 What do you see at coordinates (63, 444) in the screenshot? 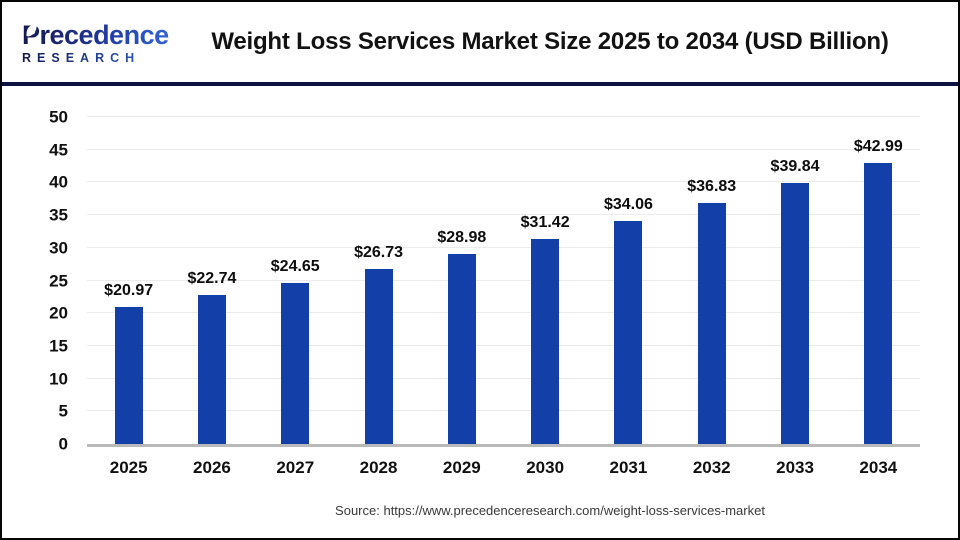
I see `y-tick-label: 0` at bounding box center [63, 444].